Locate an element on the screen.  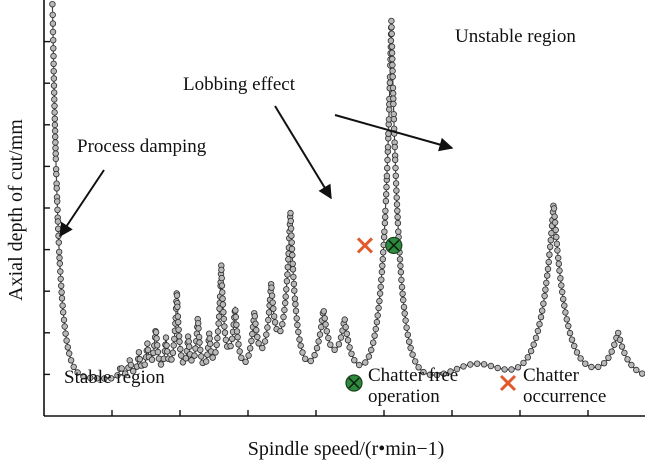
y-axis-label: Axial depth of cut/mm is located at coordinates (16, 210).